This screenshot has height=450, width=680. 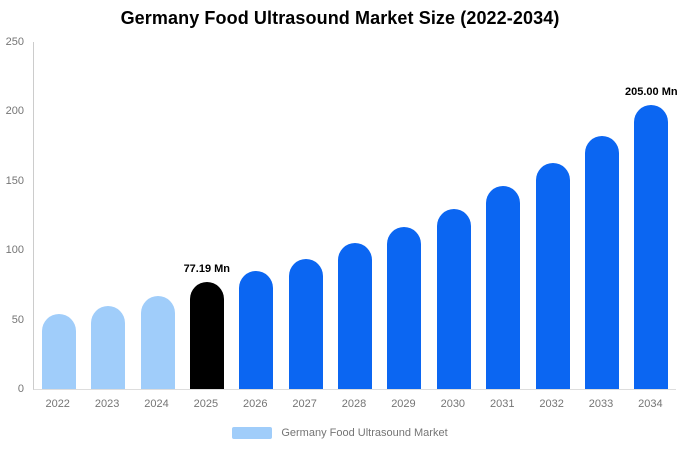 I want to click on y-axis-tick-label: 250, so click(x=14, y=42).